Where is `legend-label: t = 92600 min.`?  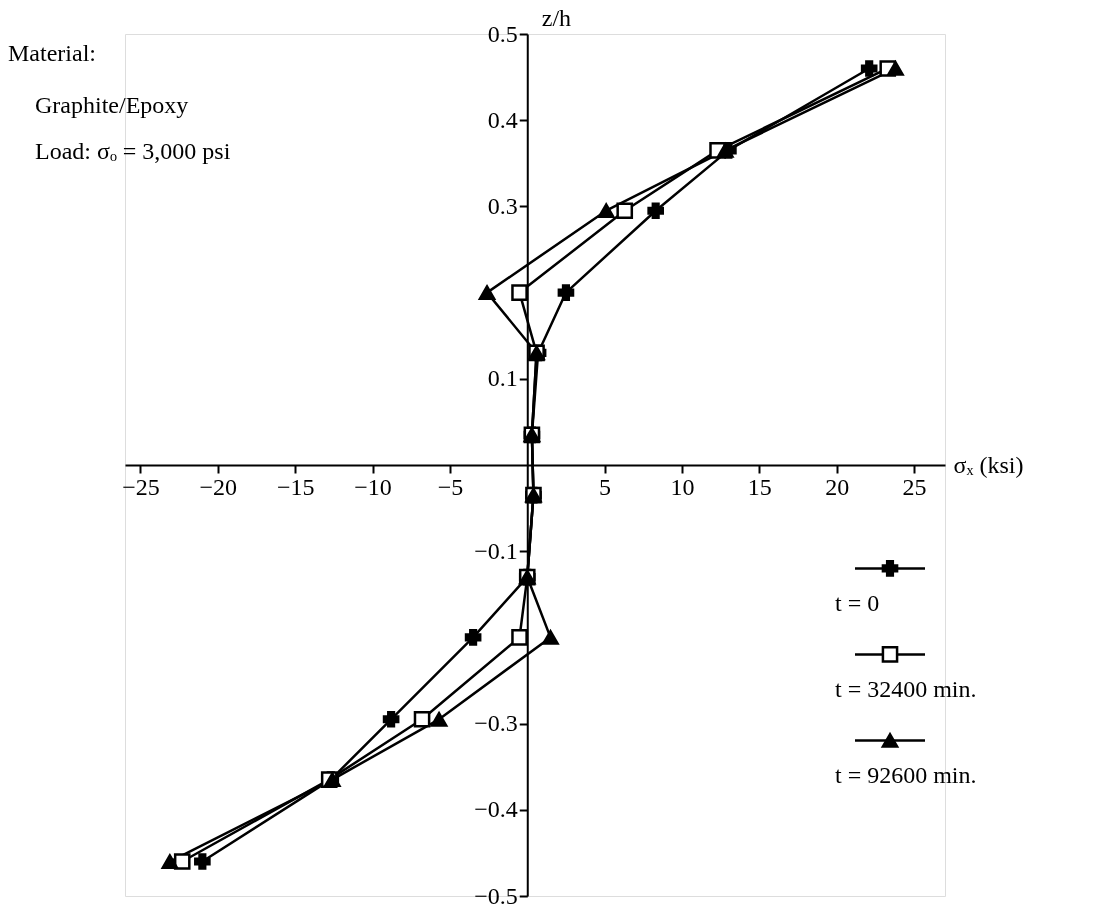 legend-label: t = 92600 min. is located at coordinates (906, 775).